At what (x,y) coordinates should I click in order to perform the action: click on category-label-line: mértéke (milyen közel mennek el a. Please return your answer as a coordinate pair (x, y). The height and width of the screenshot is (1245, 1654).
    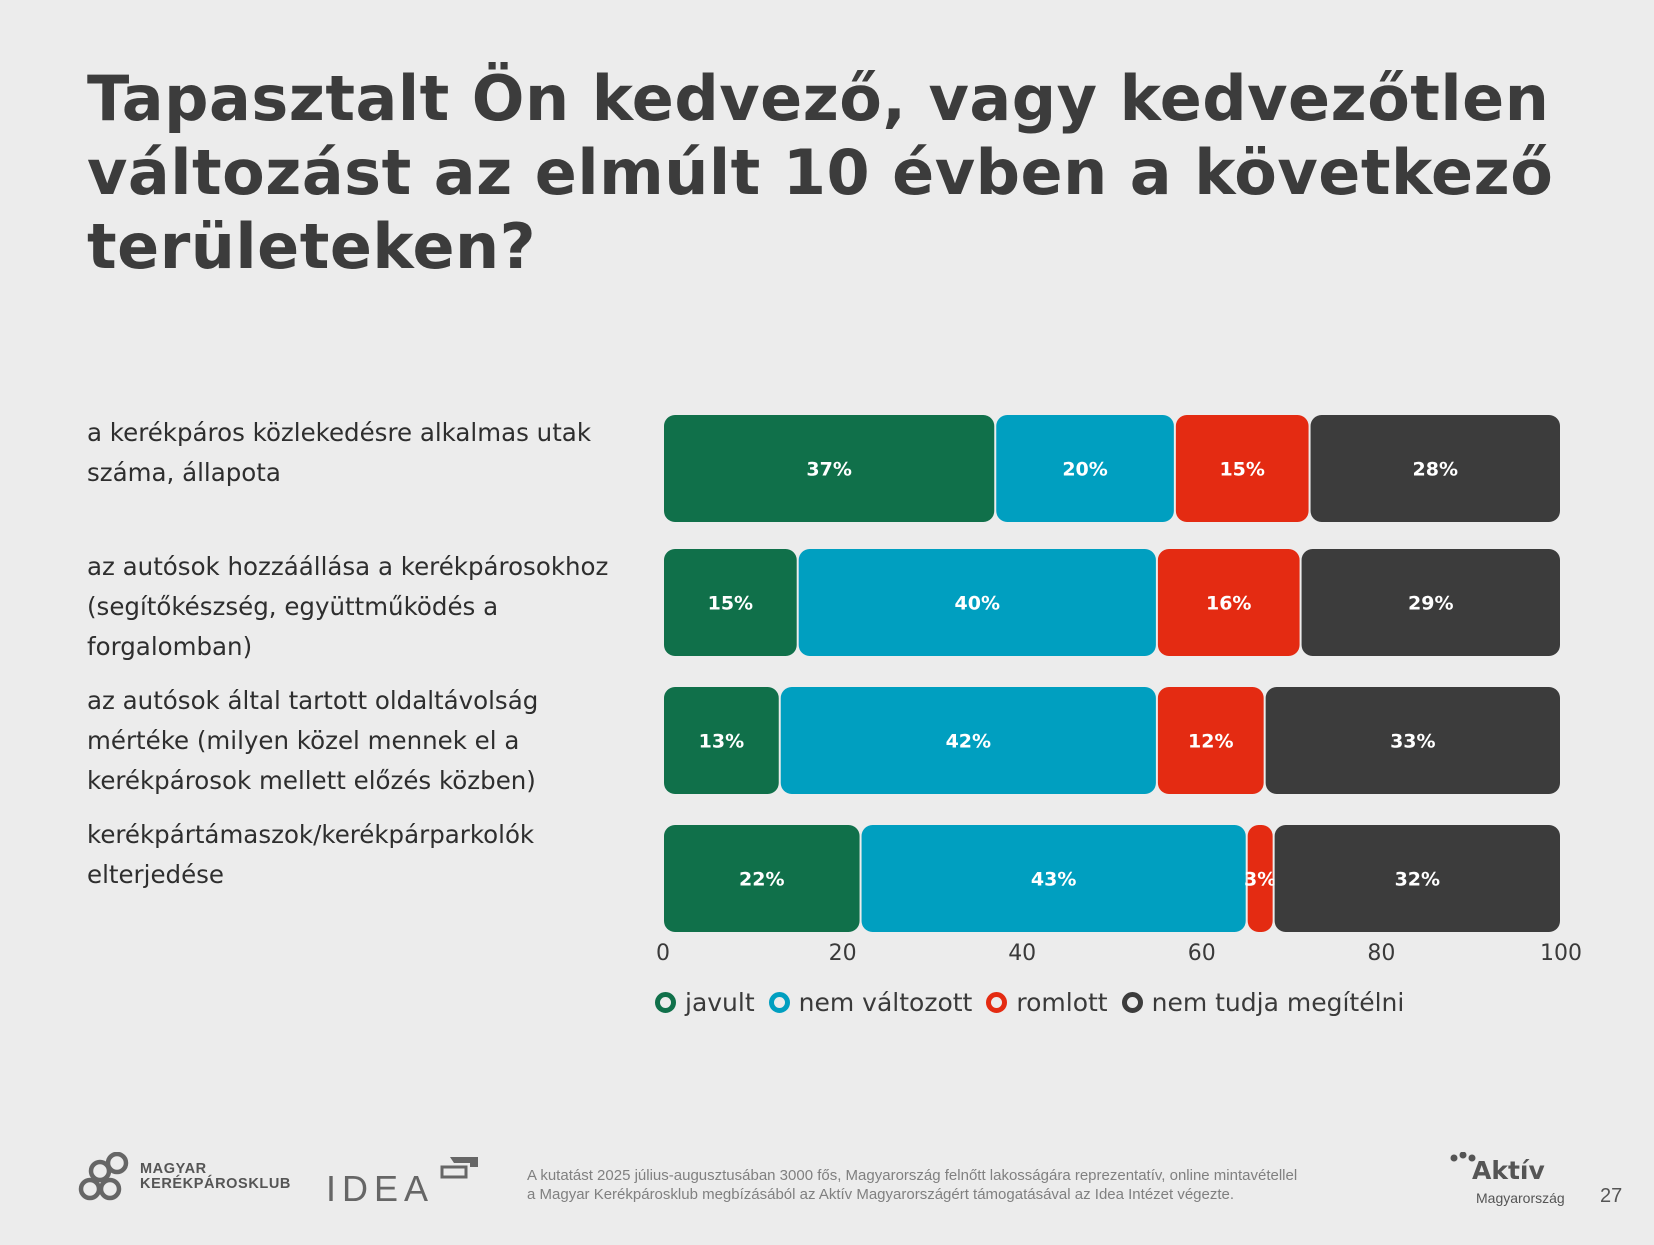
    Looking at the image, I should click on (303, 740).